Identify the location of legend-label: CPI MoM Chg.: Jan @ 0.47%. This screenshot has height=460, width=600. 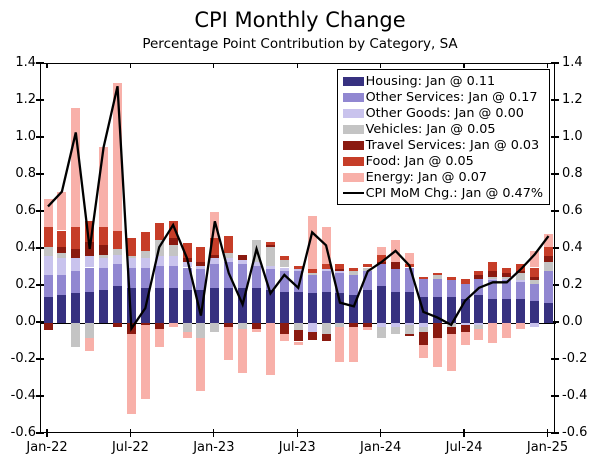
(454, 193).